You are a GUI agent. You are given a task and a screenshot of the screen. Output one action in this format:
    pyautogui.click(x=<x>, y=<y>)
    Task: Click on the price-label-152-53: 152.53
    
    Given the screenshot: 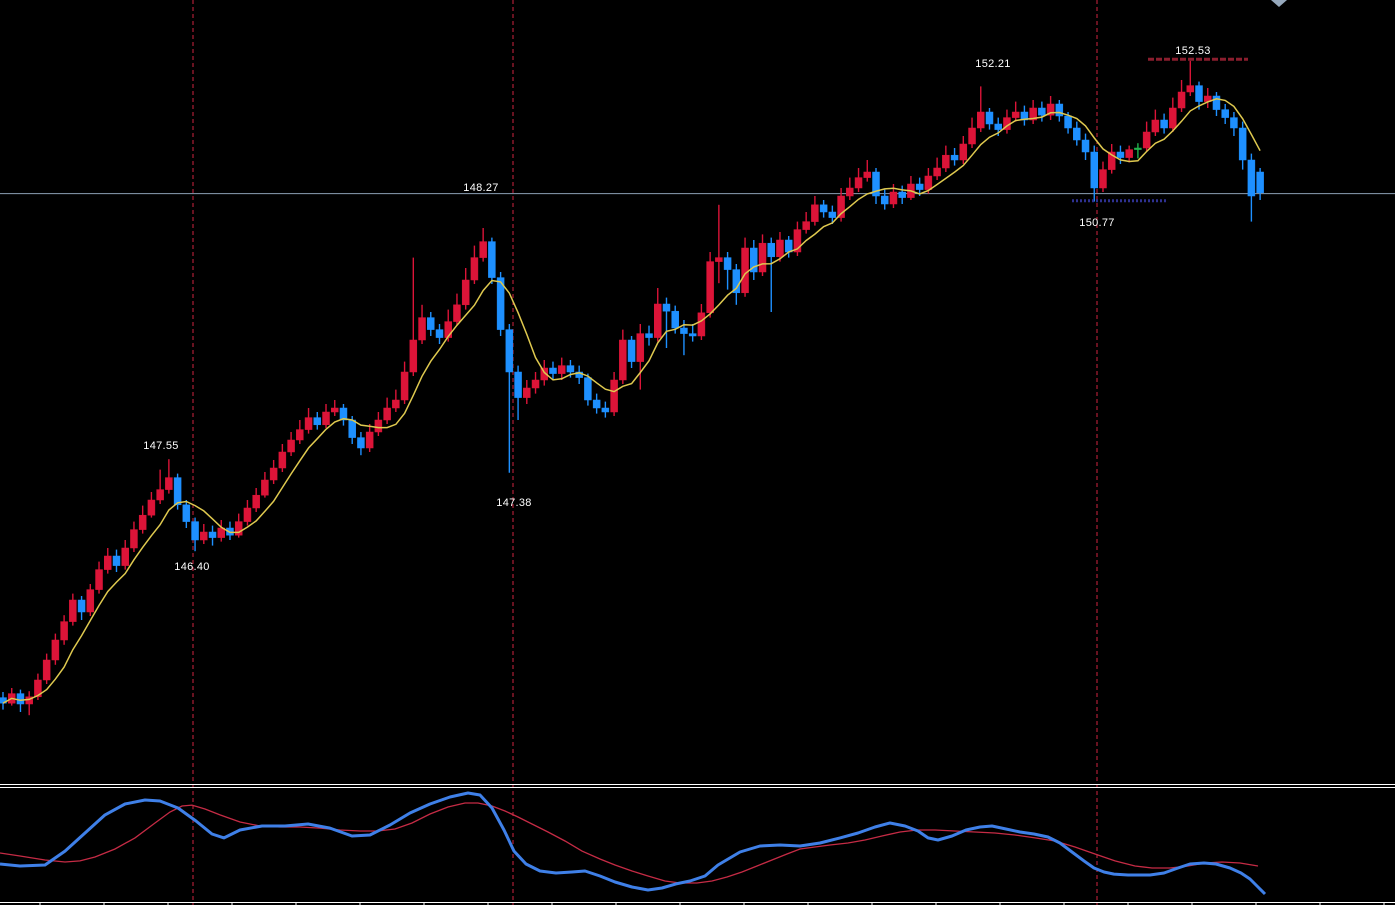 What is the action you would take?
    pyautogui.click(x=1193, y=51)
    